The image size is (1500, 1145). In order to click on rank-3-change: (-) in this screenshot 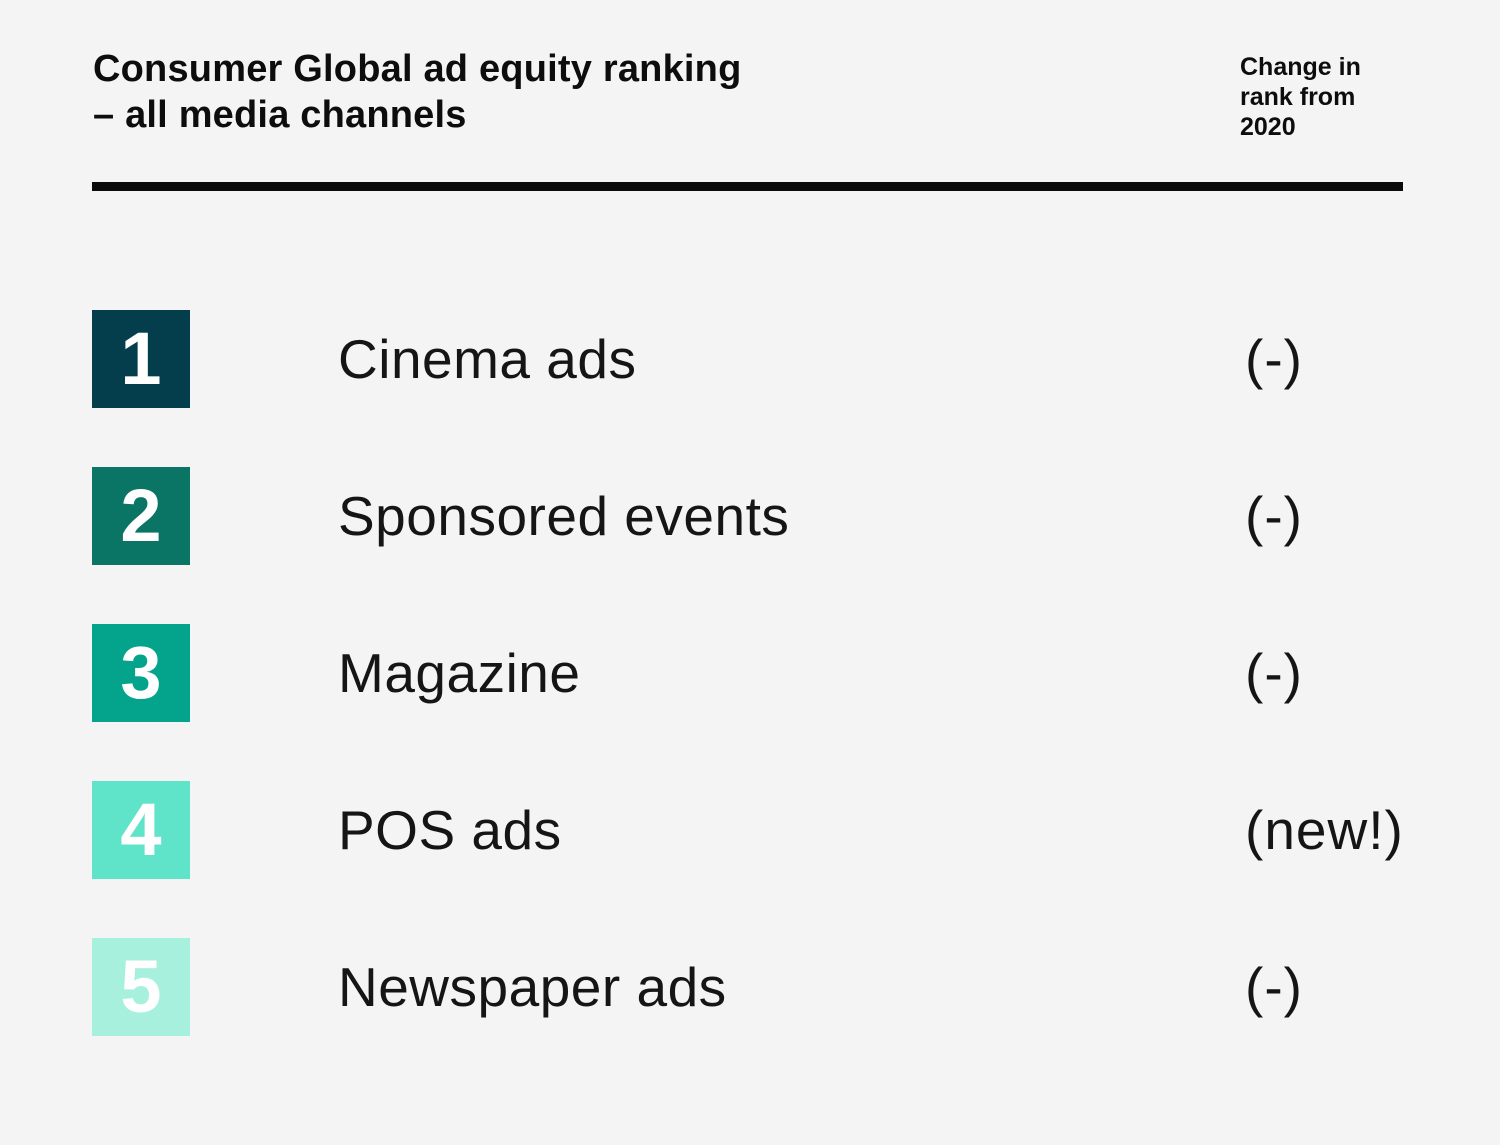, I will do `click(1274, 673)`.